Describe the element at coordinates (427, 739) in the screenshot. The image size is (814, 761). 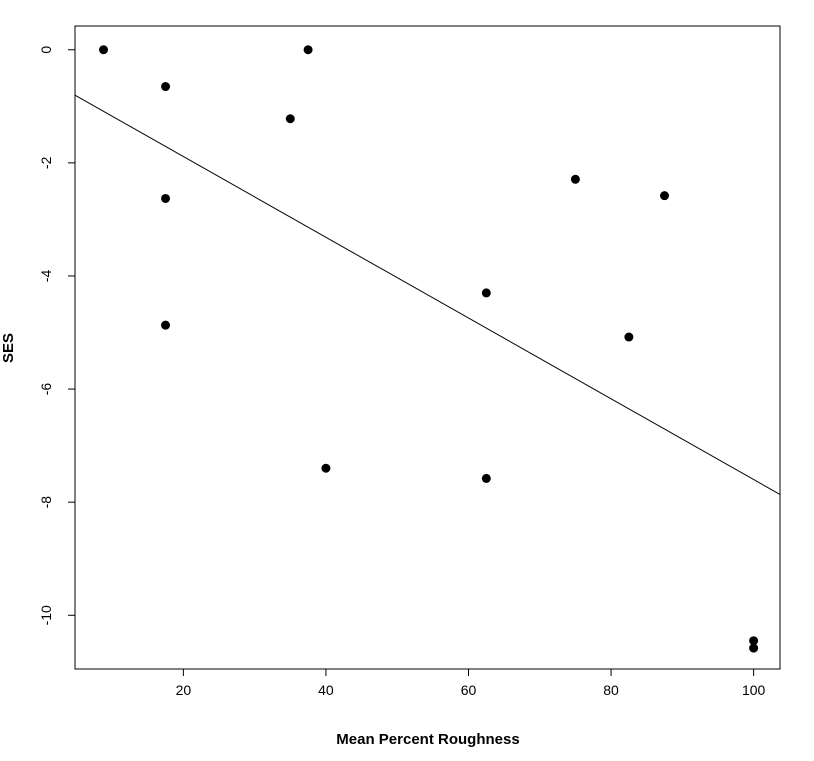
I see `x-axis-title: Mean Percent Roughness` at that location.